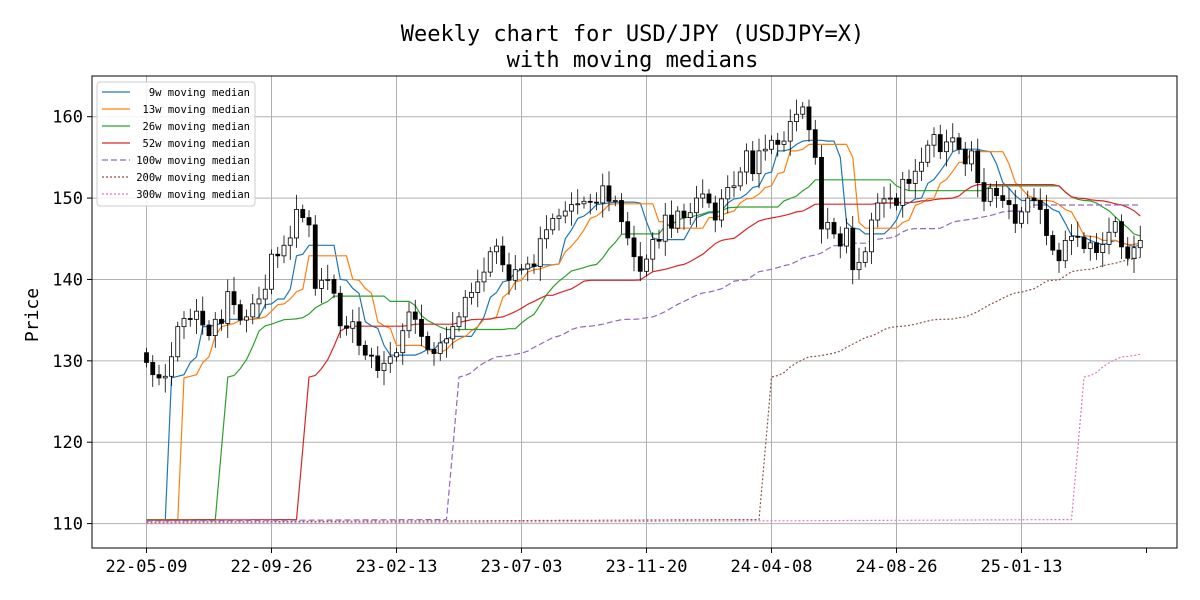  Describe the element at coordinates (67, 443) in the screenshot. I see `y-tick-label: 120` at that location.